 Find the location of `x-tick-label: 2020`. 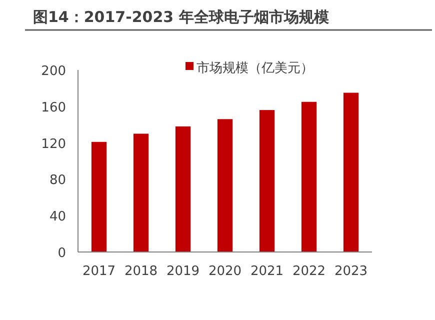

x-tick-label: 2020 is located at coordinates (225, 271).